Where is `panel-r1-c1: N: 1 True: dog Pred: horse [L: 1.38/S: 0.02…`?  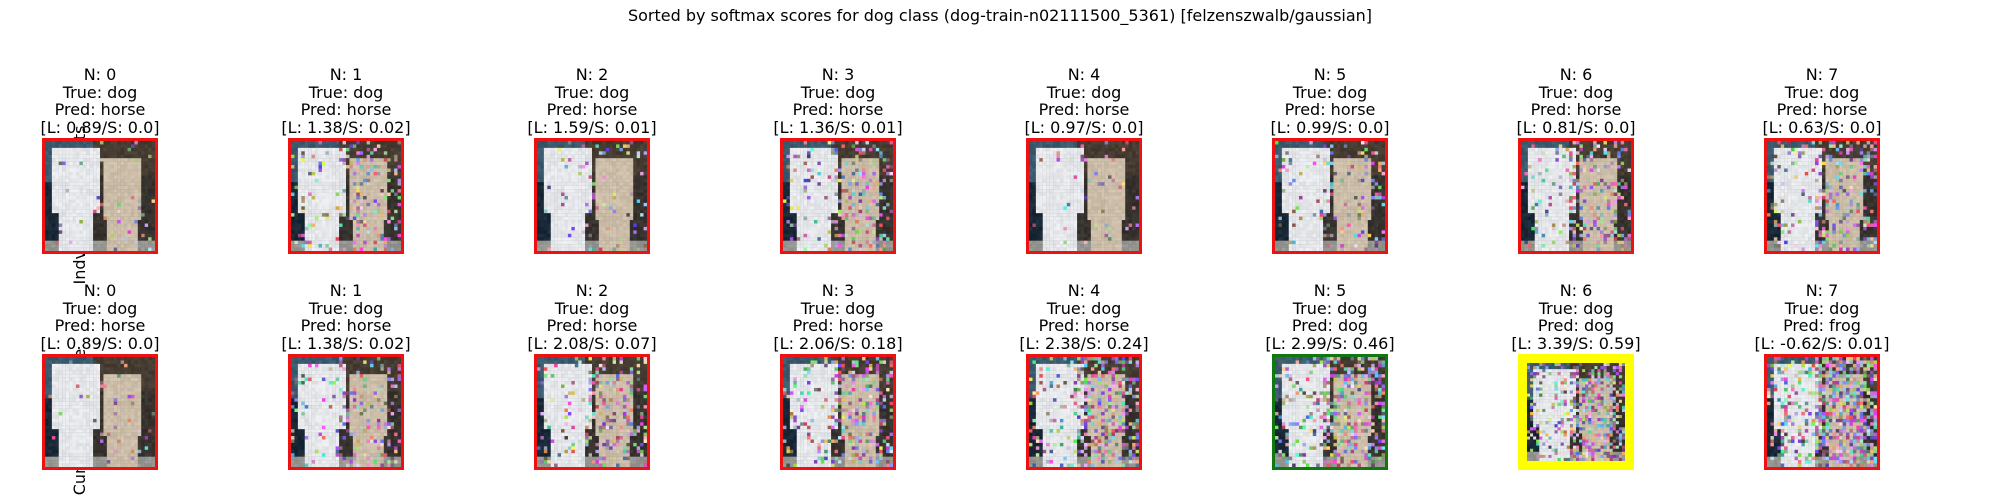 panel-r1-c1: N: 1 True: dog Pred: horse [L: 1.38/S: 0.02… is located at coordinates (346, 376).